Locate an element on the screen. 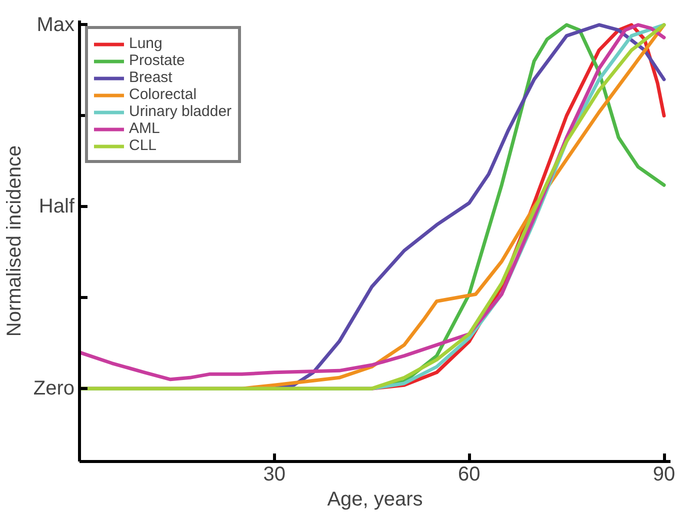  legend-label: Colorectal is located at coordinates (163, 94).